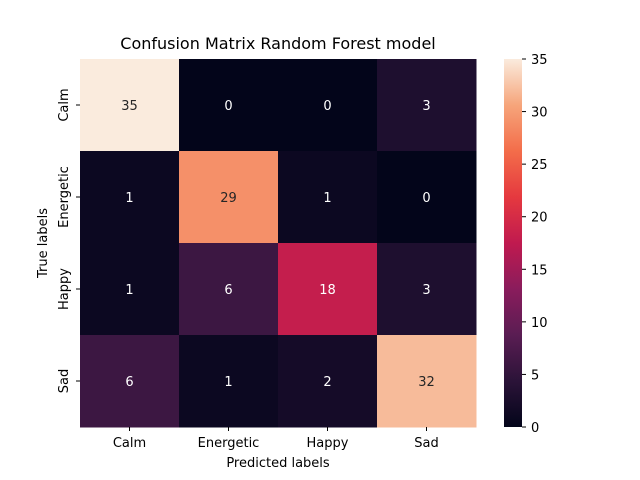 The height and width of the screenshot is (480, 640). I want to click on x-axis-label: Predicted labels, so click(278, 463).